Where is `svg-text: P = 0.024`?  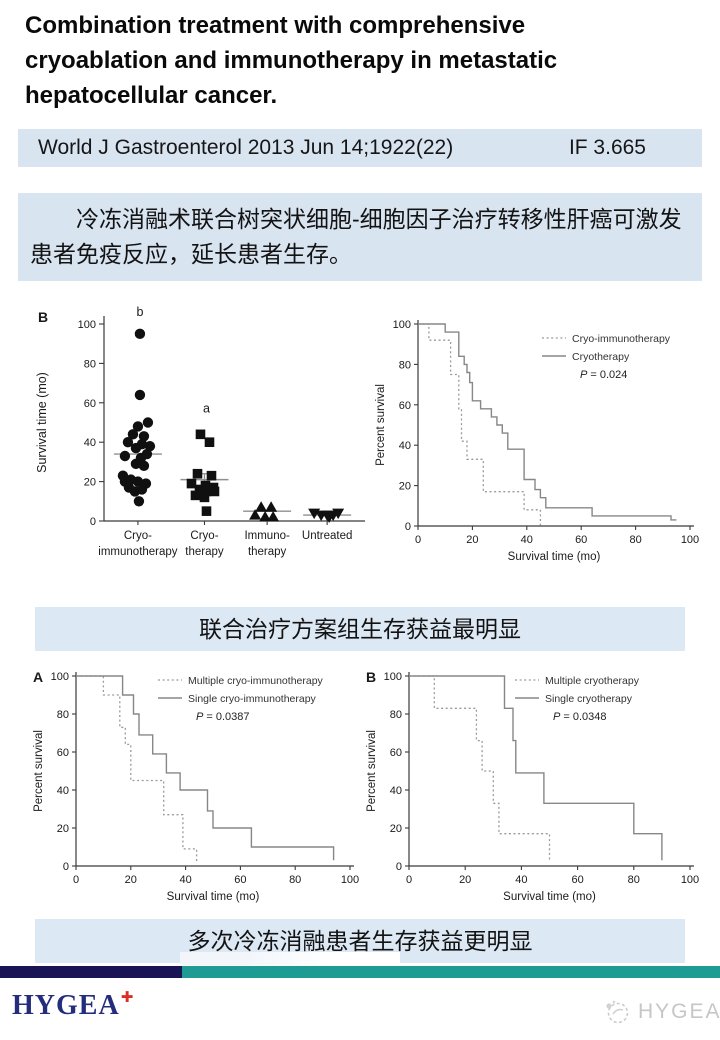 svg-text: P = 0.024 is located at coordinates (603, 375).